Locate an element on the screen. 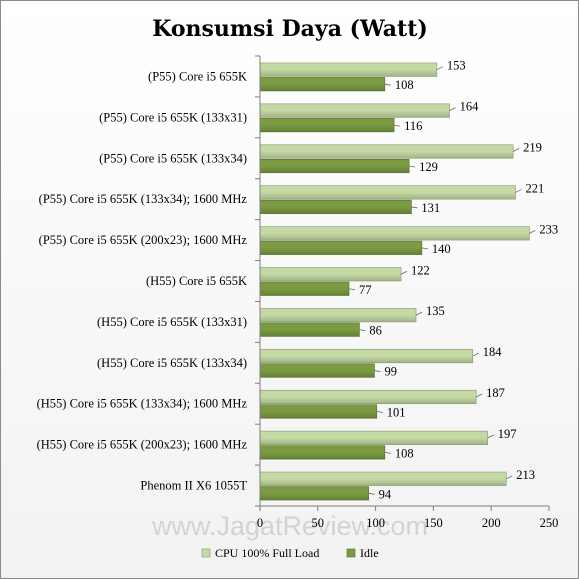  category-label: (H55) Core i5 655K (133x34); 1600 MHz is located at coordinates (142, 404).